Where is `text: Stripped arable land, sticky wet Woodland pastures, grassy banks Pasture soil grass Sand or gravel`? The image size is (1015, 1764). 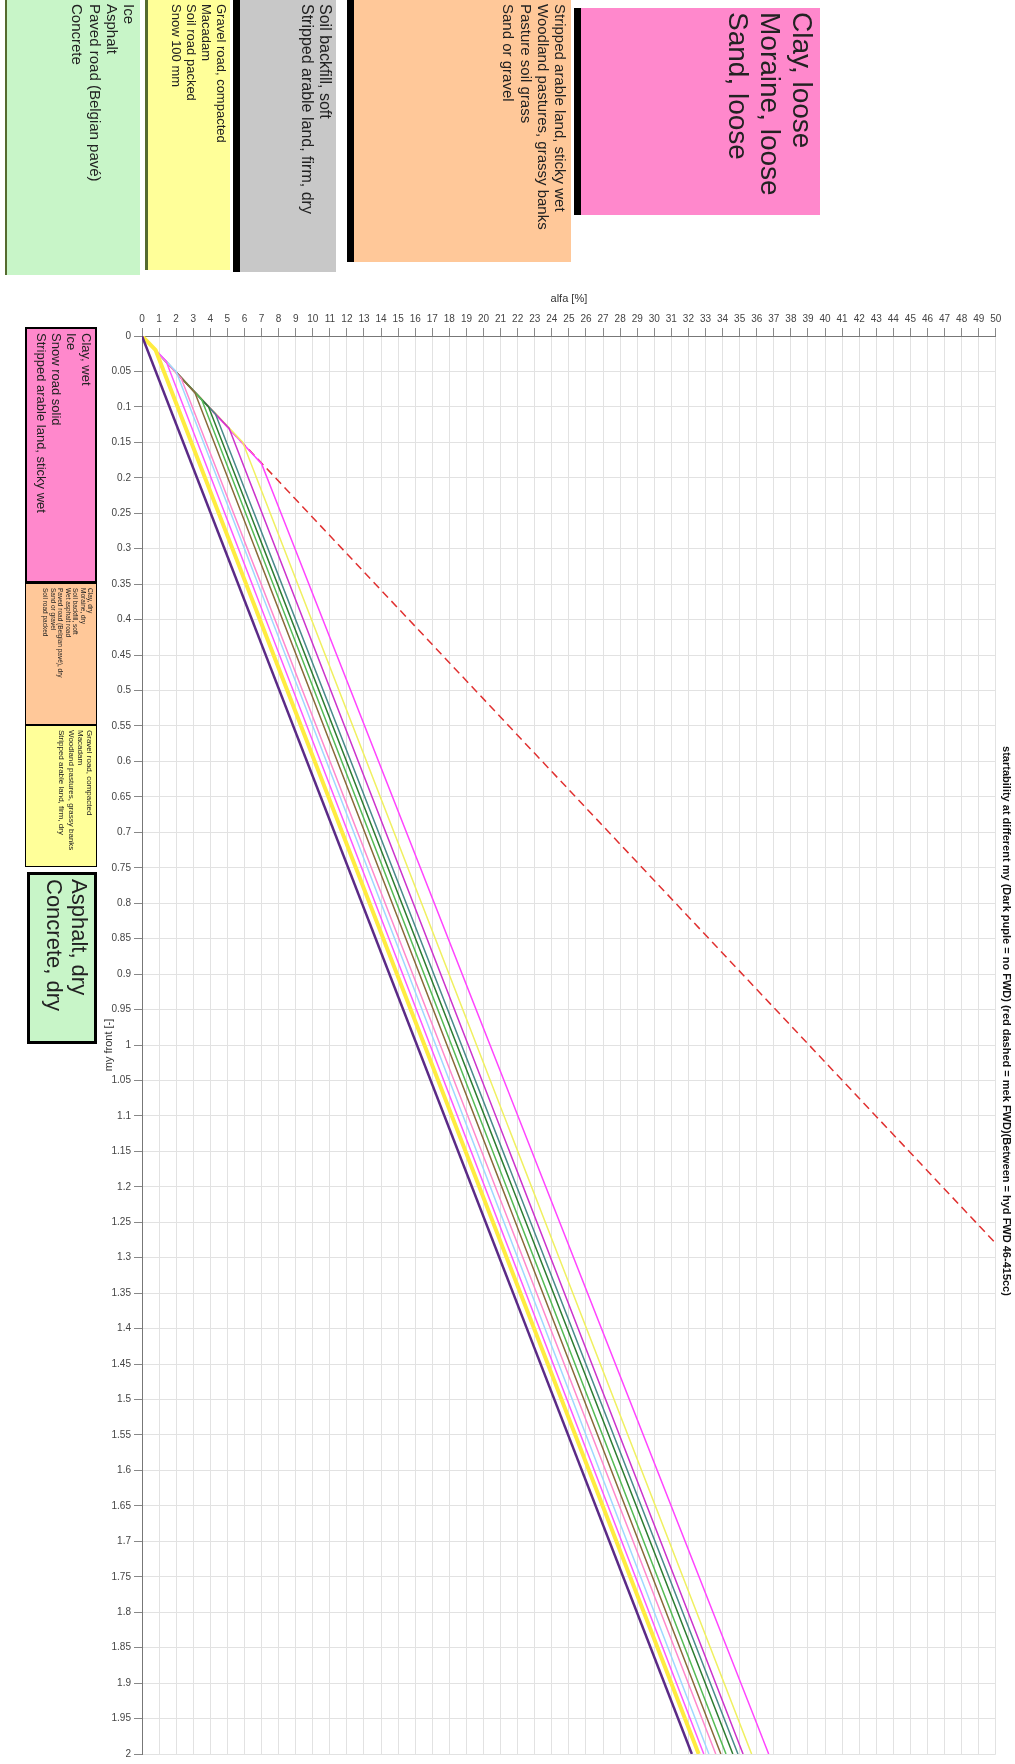 text: Stripped arable land, sticky wet Woodland pastures, grassy banks Pasture soil grass Sand or gravel is located at coordinates (459, 131).